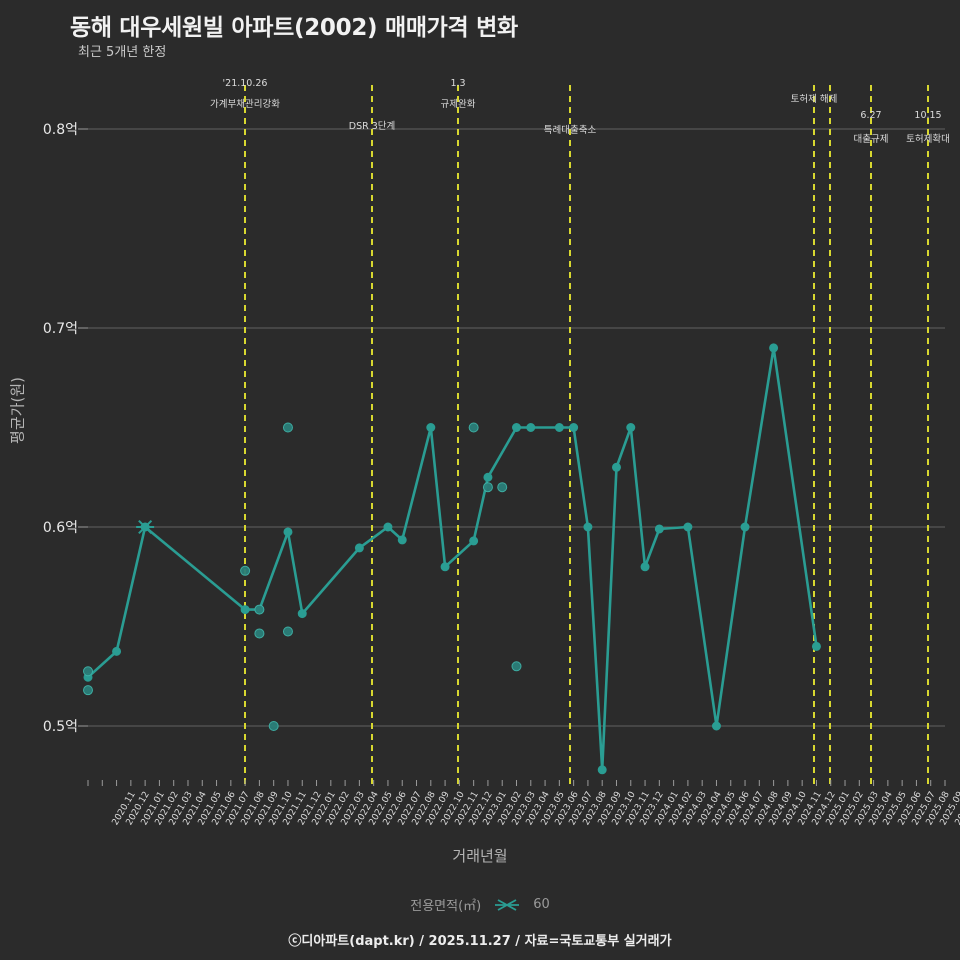 The height and width of the screenshot is (960, 960). I want to click on annotation-label: 대출규제, so click(871, 139).